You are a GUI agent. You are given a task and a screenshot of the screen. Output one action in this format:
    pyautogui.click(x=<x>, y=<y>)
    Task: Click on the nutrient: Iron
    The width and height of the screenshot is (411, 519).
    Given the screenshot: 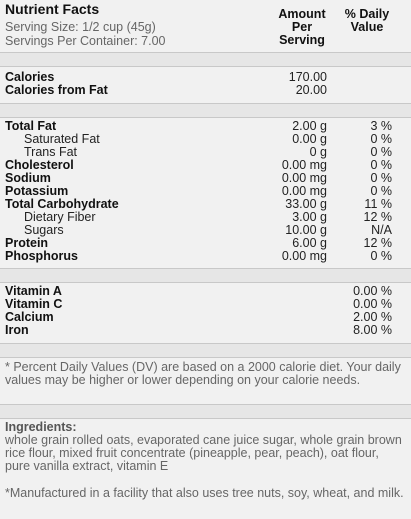 What is the action you would take?
    pyautogui.click(x=17, y=330)
    